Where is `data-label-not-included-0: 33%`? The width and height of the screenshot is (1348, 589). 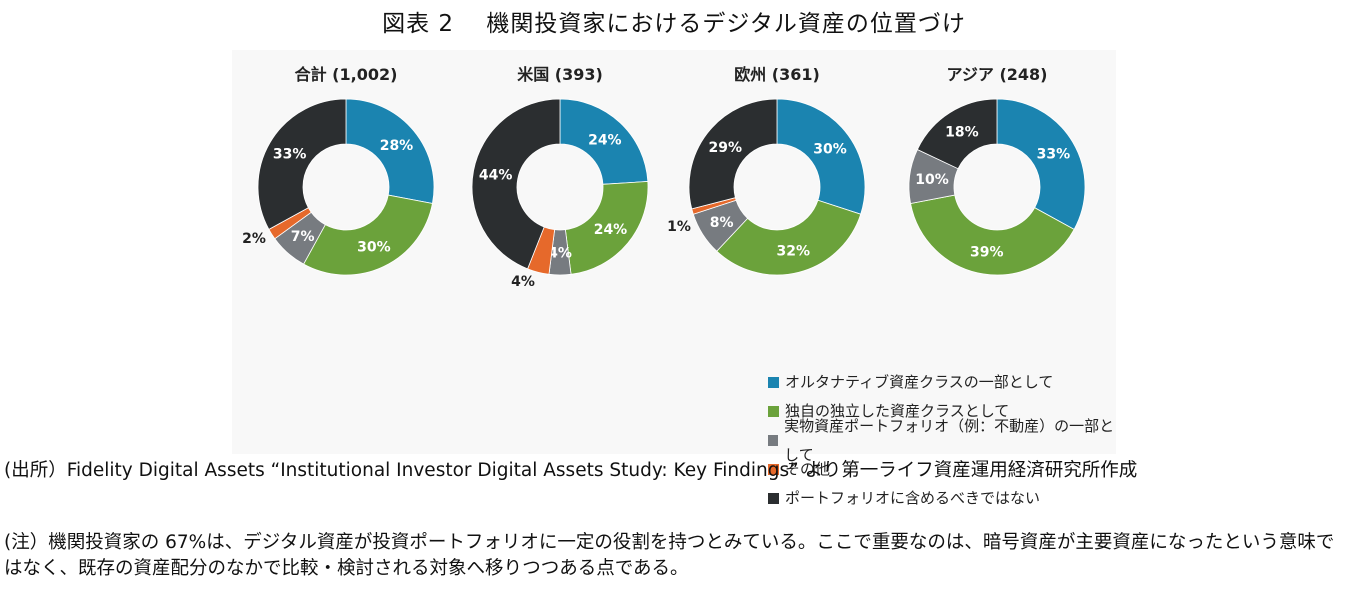
data-label-not-included-0: 33% is located at coordinates (290, 155).